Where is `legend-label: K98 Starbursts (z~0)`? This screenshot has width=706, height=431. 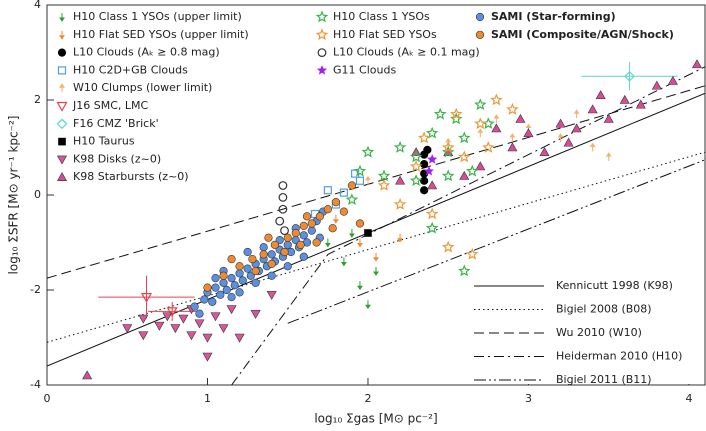 legend-label: K98 Starbursts (z~0) is located at coordinates (131, 176).